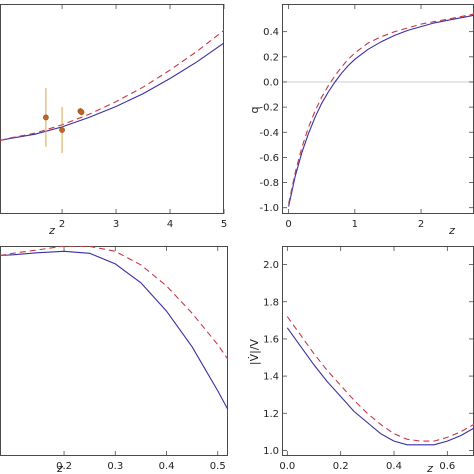  I want to click on y-tick-label: 2.0, so click(271, 265).